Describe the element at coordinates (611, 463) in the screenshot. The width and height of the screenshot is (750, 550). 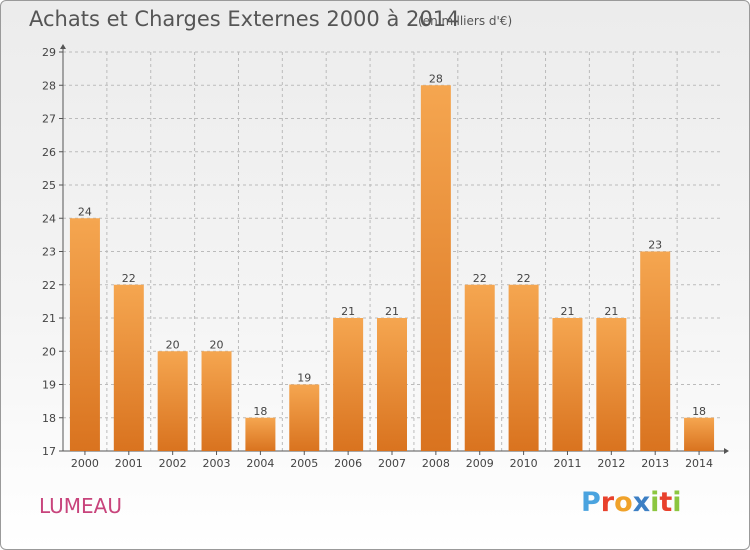
I see `x-tick-label: 2012` at that location.